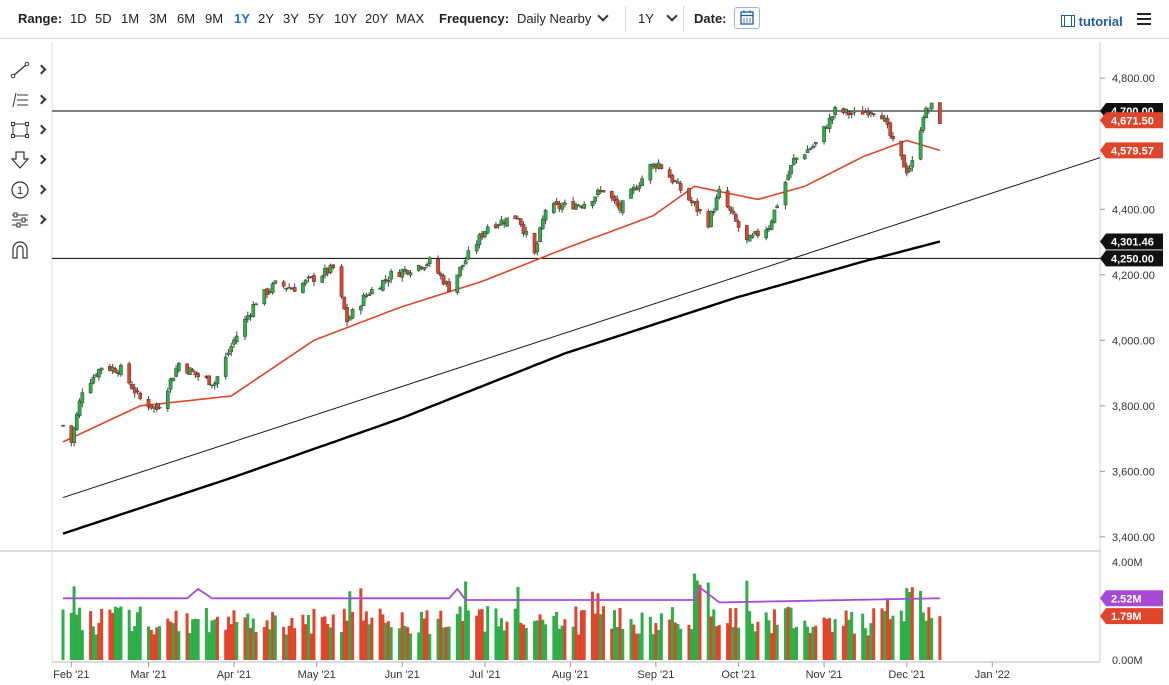 The image size is (1169, 685). What do you see at coordinates (603, 16) in the screenshot?
I see `chevron-down-icon` at bounding box center [603, 16].